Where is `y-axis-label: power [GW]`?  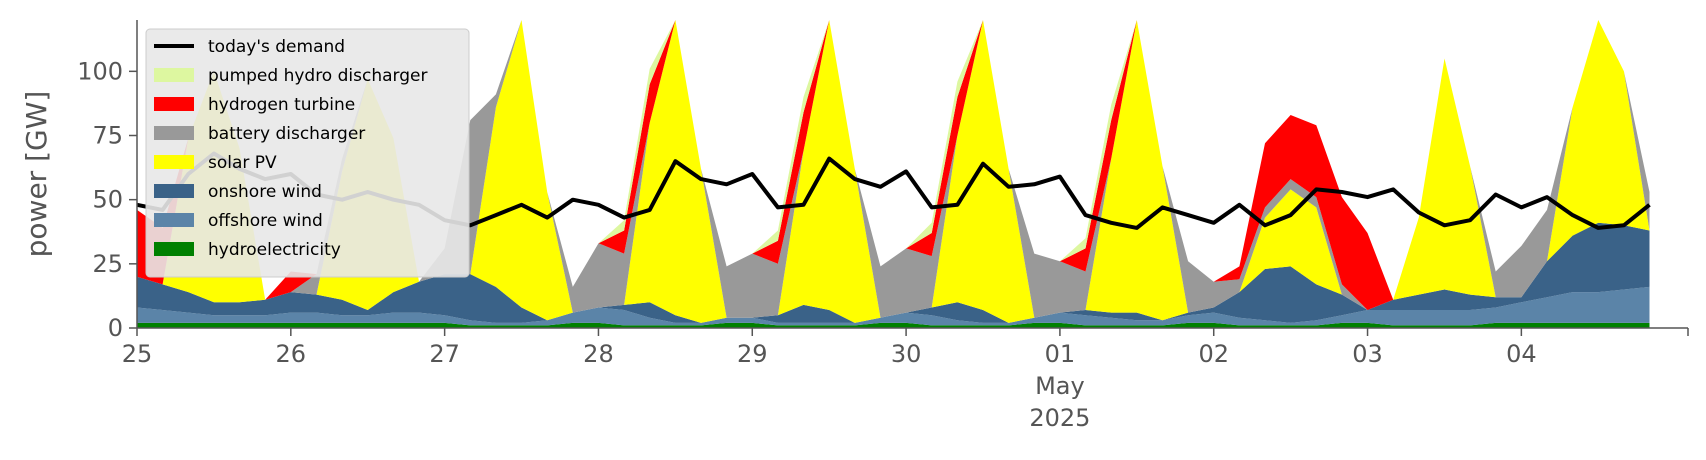 y-axis-label: power [GW] is located at coordinates (36, 174).